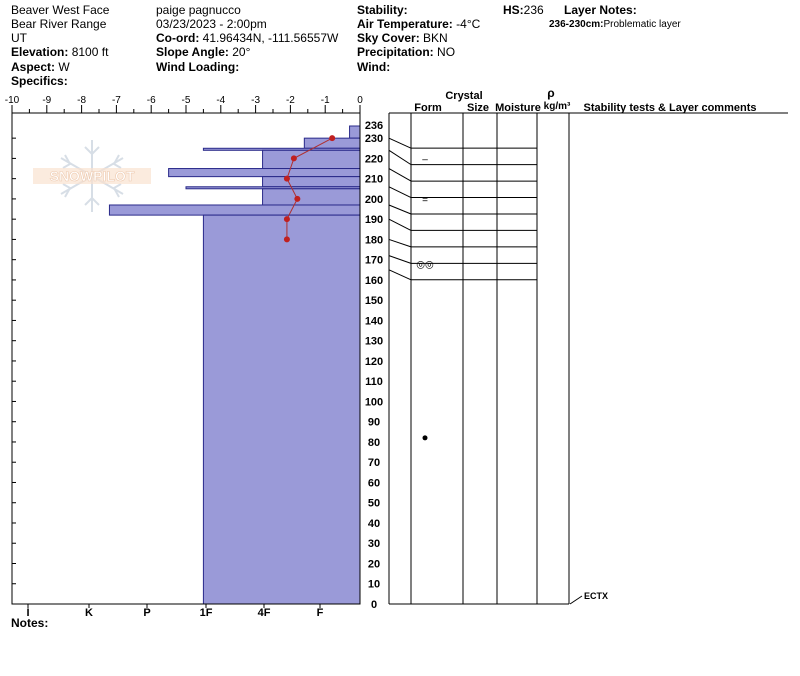 Image resolution: width=800 pixels, height=676 pixels. I want to click on aspect-label: Aspect:, so click(33, 67).